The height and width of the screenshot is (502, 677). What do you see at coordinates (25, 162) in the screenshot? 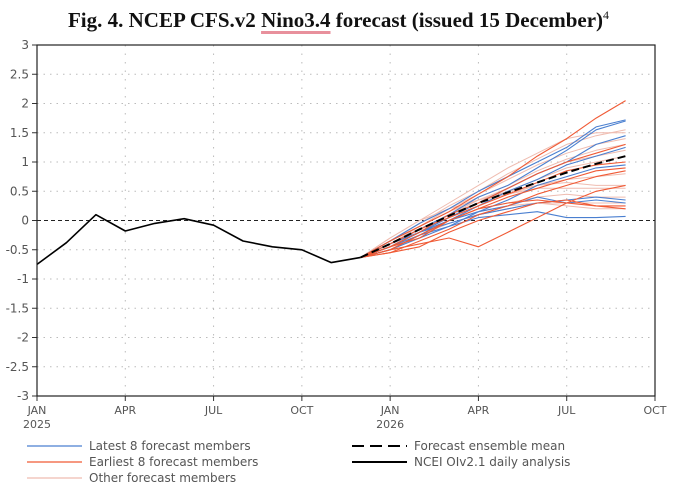
I see `y-tick-label: 1` at bounding box center [25, 162].